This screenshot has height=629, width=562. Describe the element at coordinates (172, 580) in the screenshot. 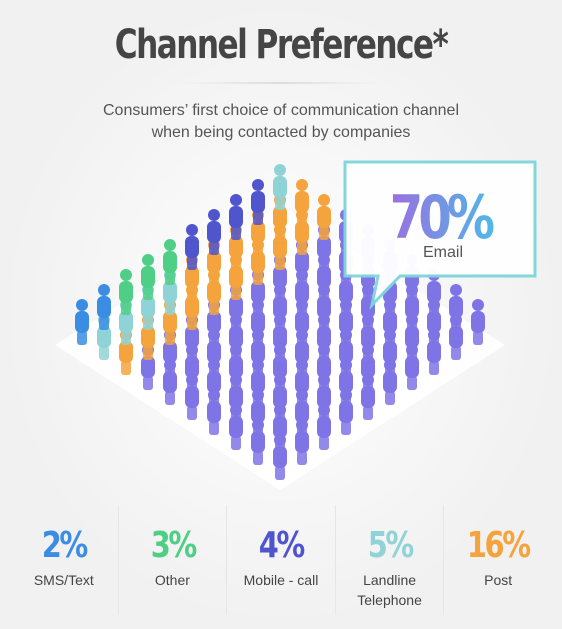

I see `category-label: Other` at that location.